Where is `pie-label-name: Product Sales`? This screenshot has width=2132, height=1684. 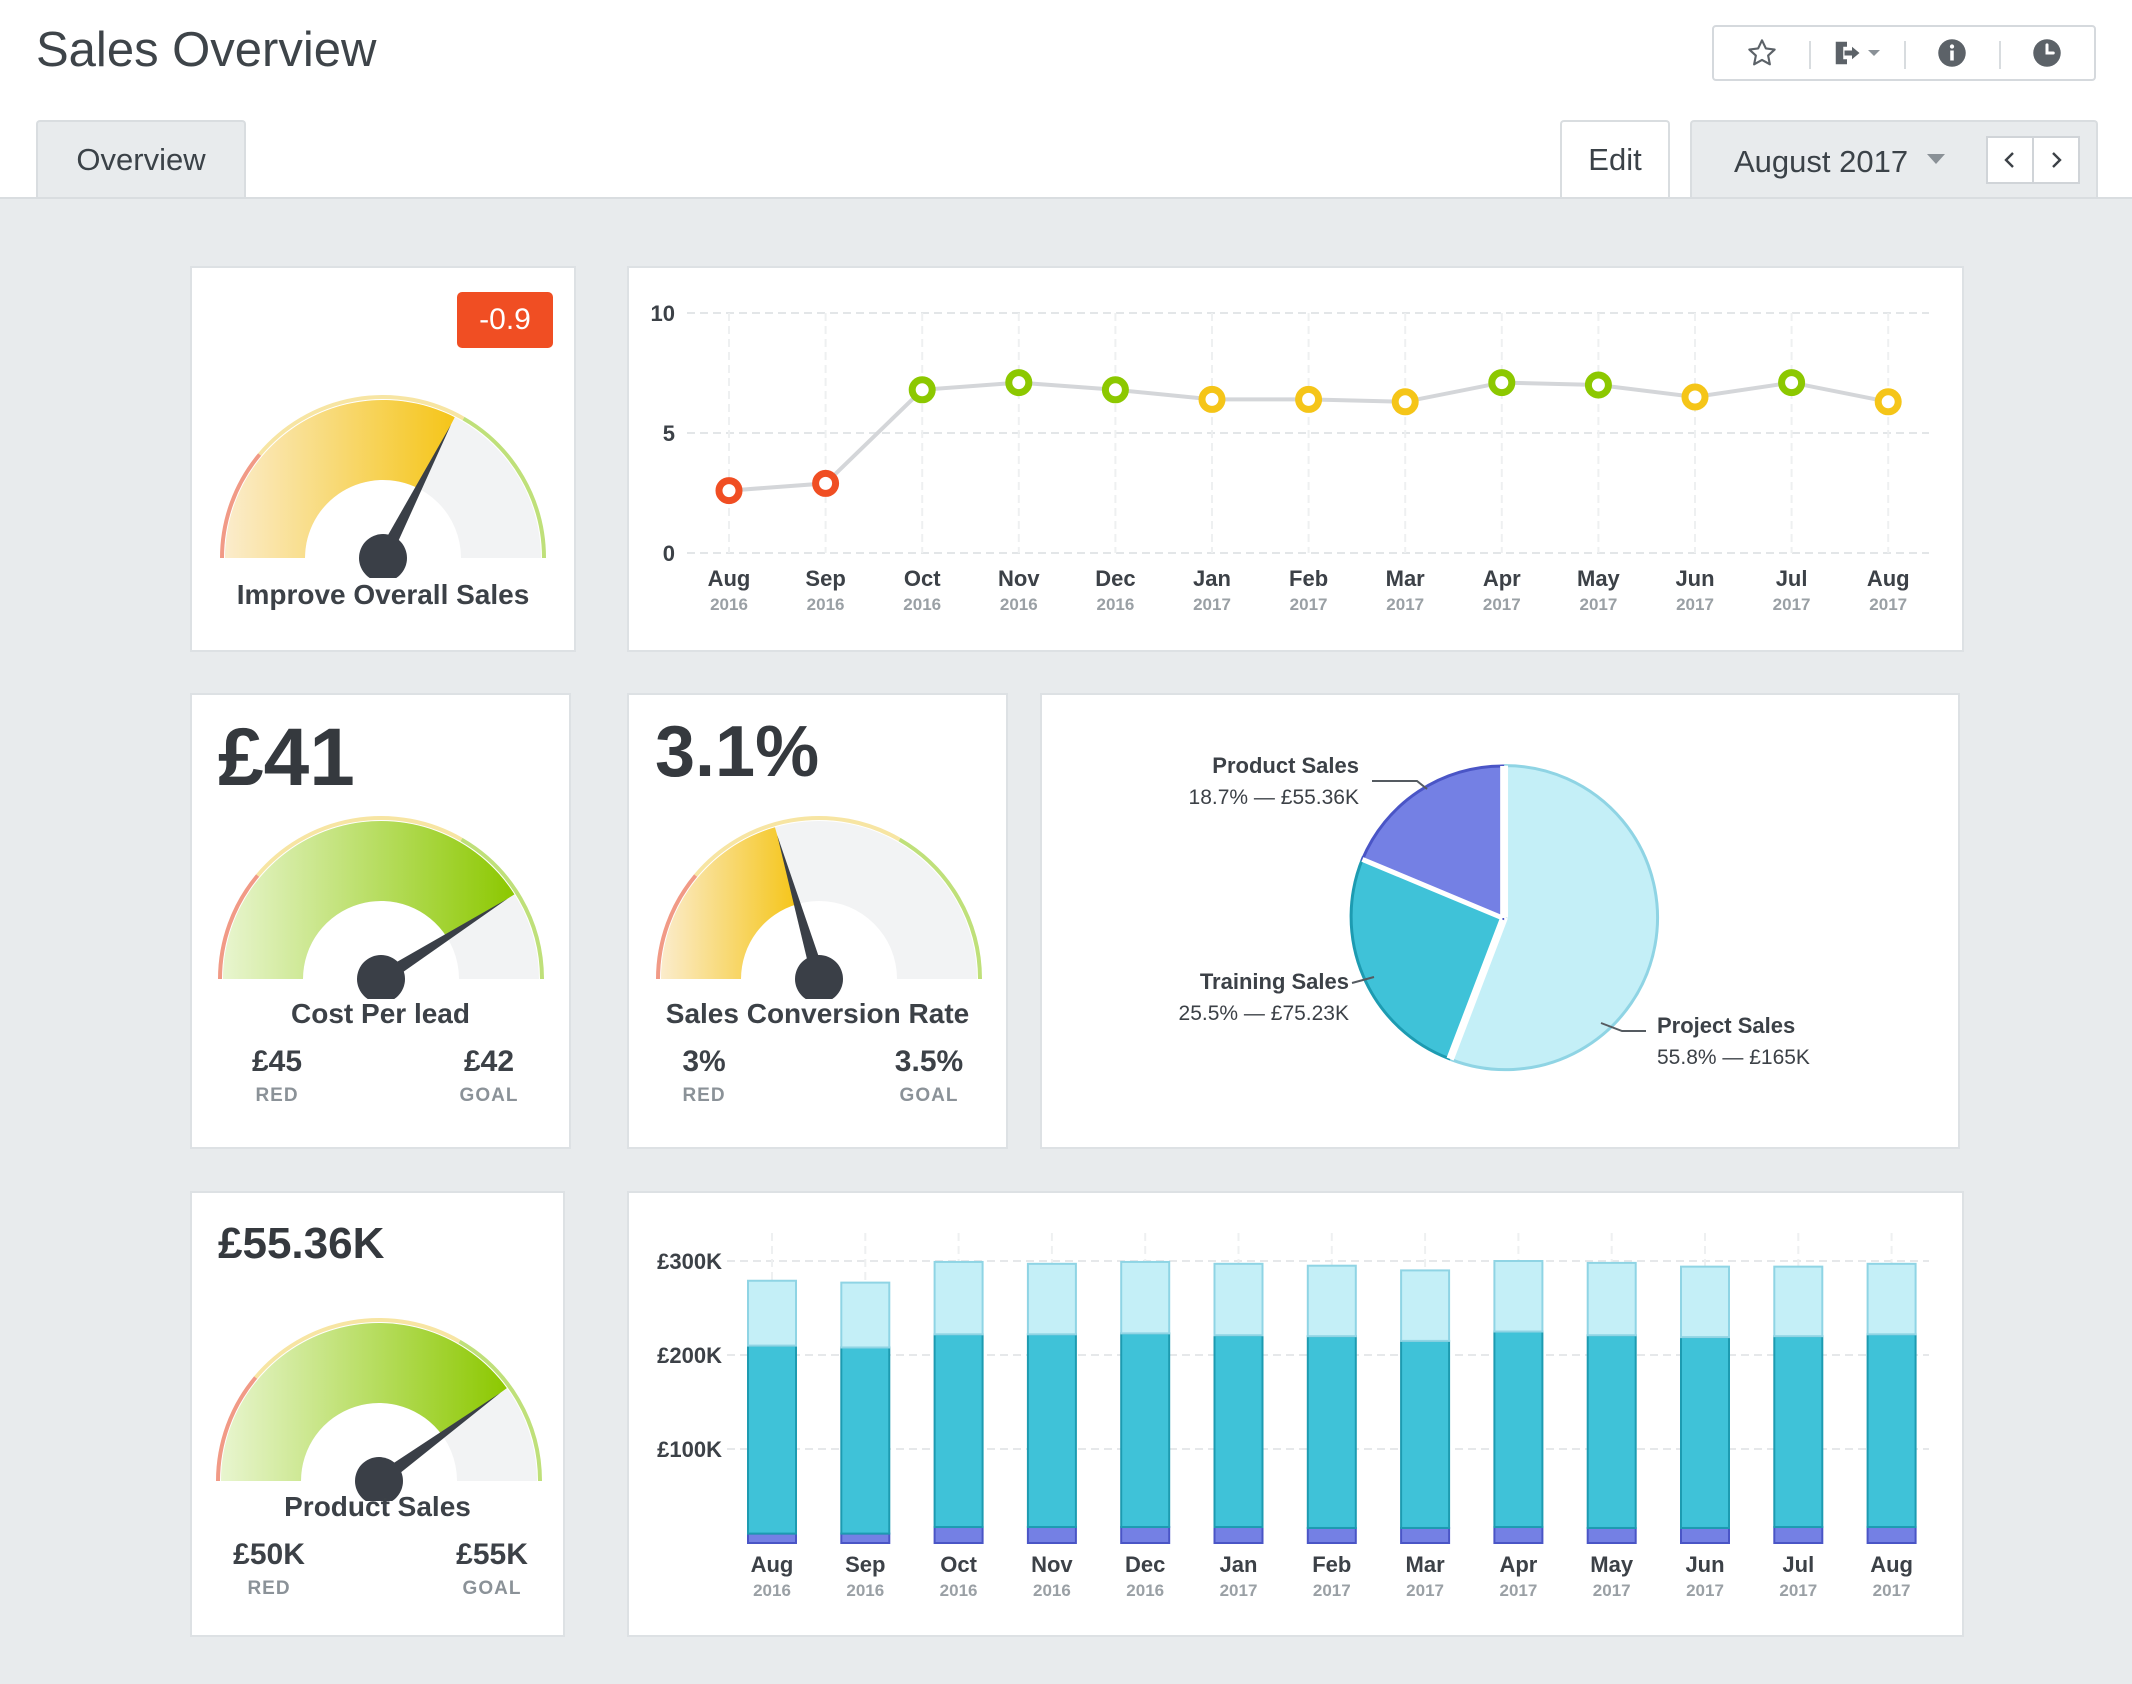
pie-label-name: Product Sales is located at coordinates (1285, 765).